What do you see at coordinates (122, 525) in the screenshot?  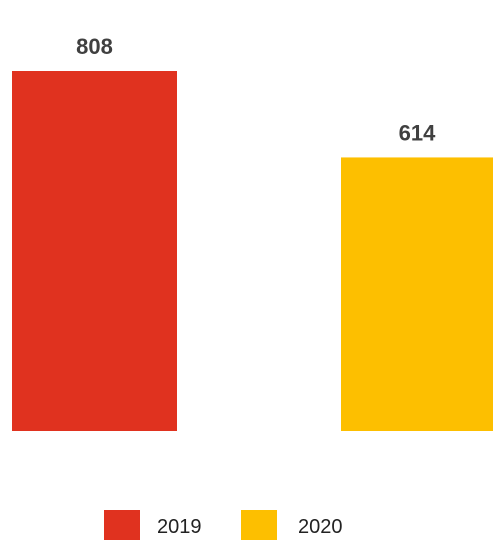 I see `legend-swatch-2019` at bounding box center [122, 525].